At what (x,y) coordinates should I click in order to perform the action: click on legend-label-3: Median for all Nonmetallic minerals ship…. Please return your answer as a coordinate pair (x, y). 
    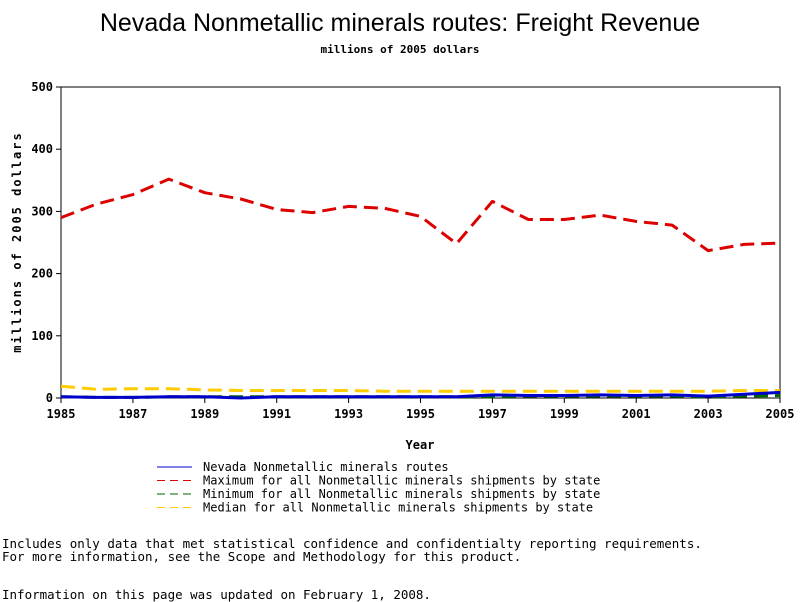
    Looking at the image, I should click on (398, 508).